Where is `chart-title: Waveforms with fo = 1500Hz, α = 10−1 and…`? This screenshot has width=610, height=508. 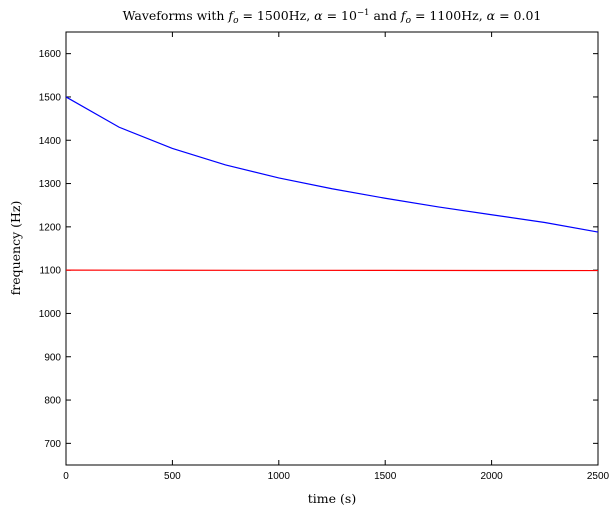 chart-title: Waveforms with fo = 1500Hz, α = 10−1 and… is located at coordinates (332, 17).